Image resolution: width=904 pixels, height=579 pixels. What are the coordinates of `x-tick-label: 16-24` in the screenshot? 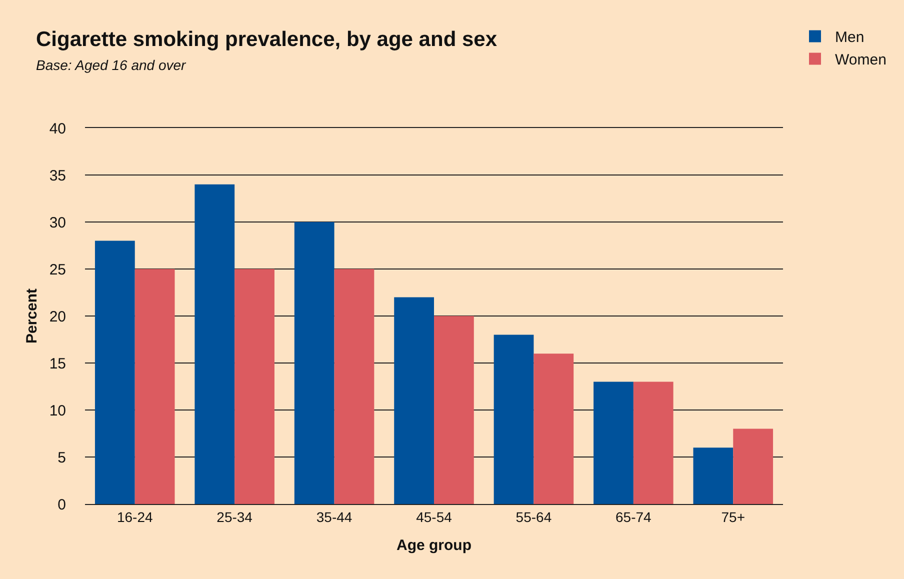 It's located at (134, 516).